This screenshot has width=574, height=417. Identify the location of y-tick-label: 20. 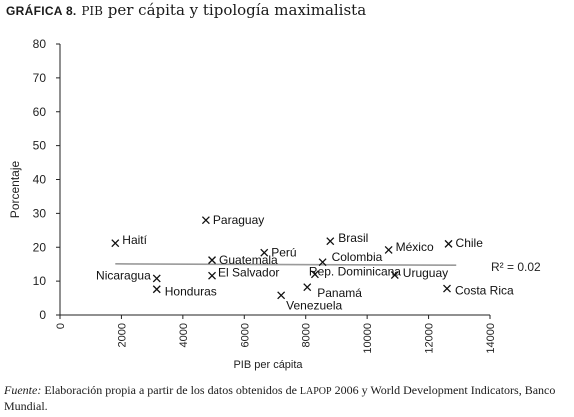
(40, 247).